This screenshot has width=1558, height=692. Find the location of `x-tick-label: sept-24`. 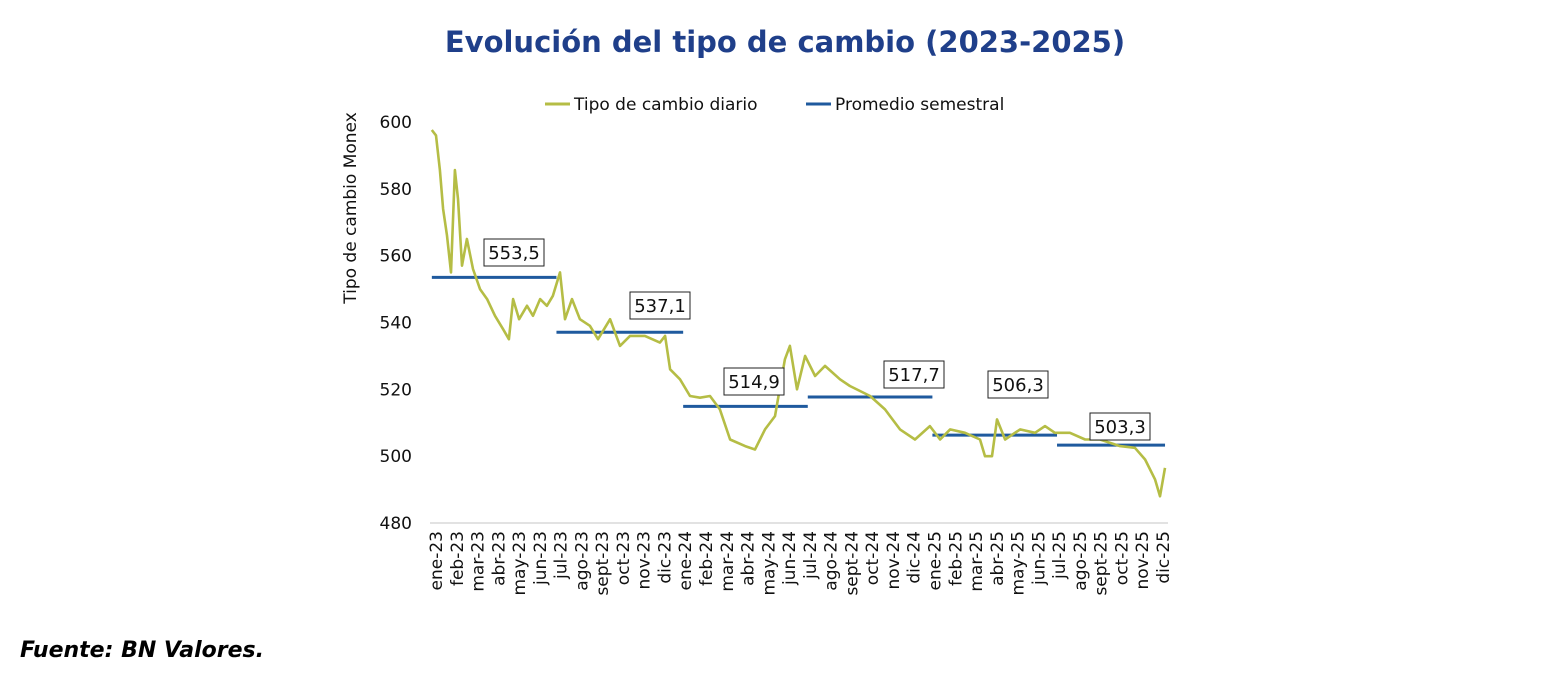

x-tick-label: sept-24 is located at coordinates (852, 563).